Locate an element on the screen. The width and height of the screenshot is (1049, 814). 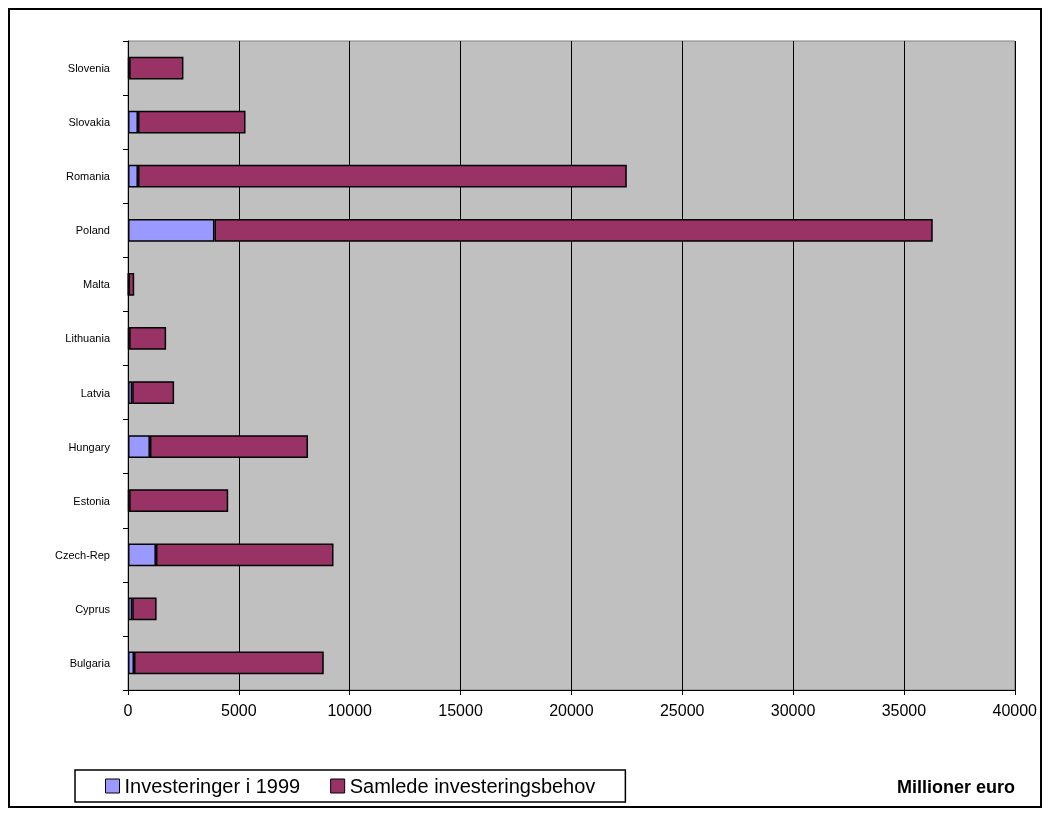
x-tick-label: 40000 is located at coordinates (1015, 710).